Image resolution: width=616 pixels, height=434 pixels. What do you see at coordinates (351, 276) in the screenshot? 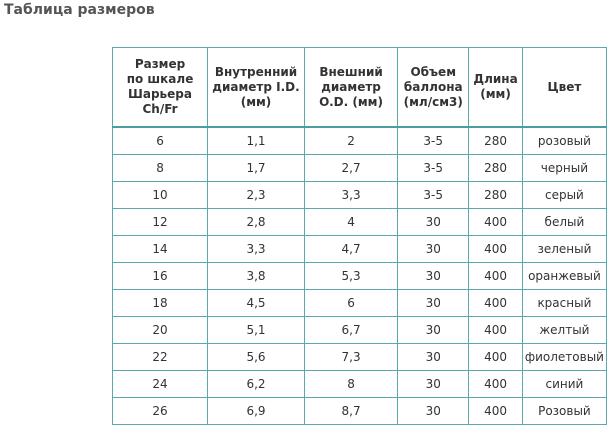
I see `table-cell: 5,3` at bounding box center [351, 276].